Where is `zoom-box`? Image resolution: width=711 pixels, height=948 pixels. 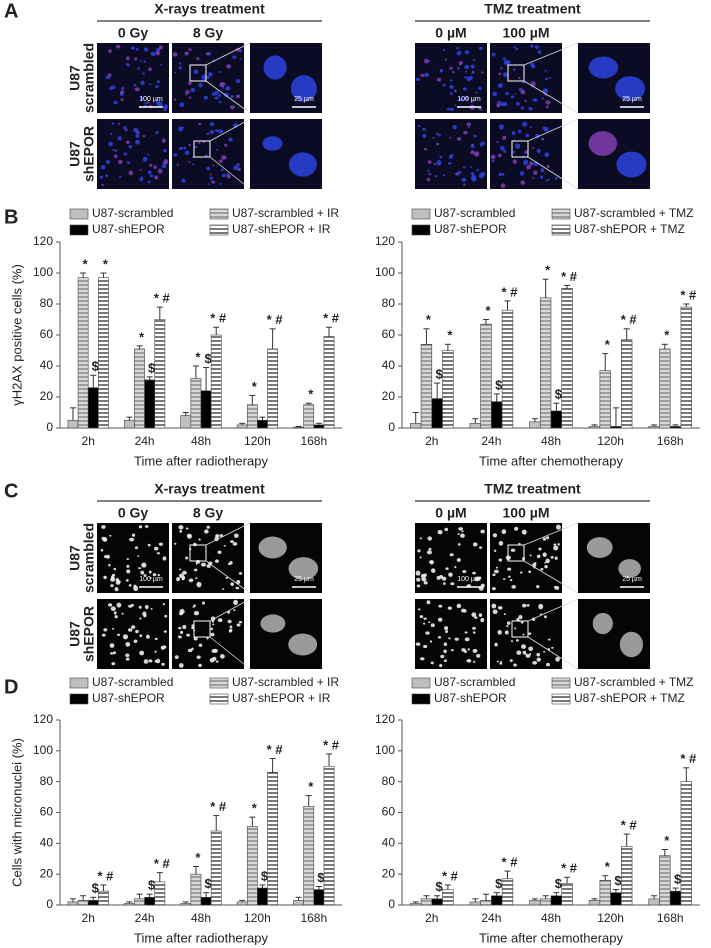 zoom-box is located at coordinates (202, 149).